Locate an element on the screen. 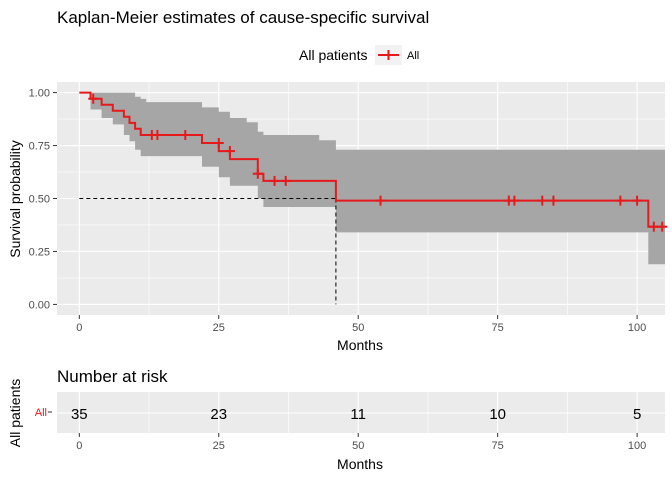  x-axis-ticks: 0 25 50 75 100 is located at coordinates (361, 324).